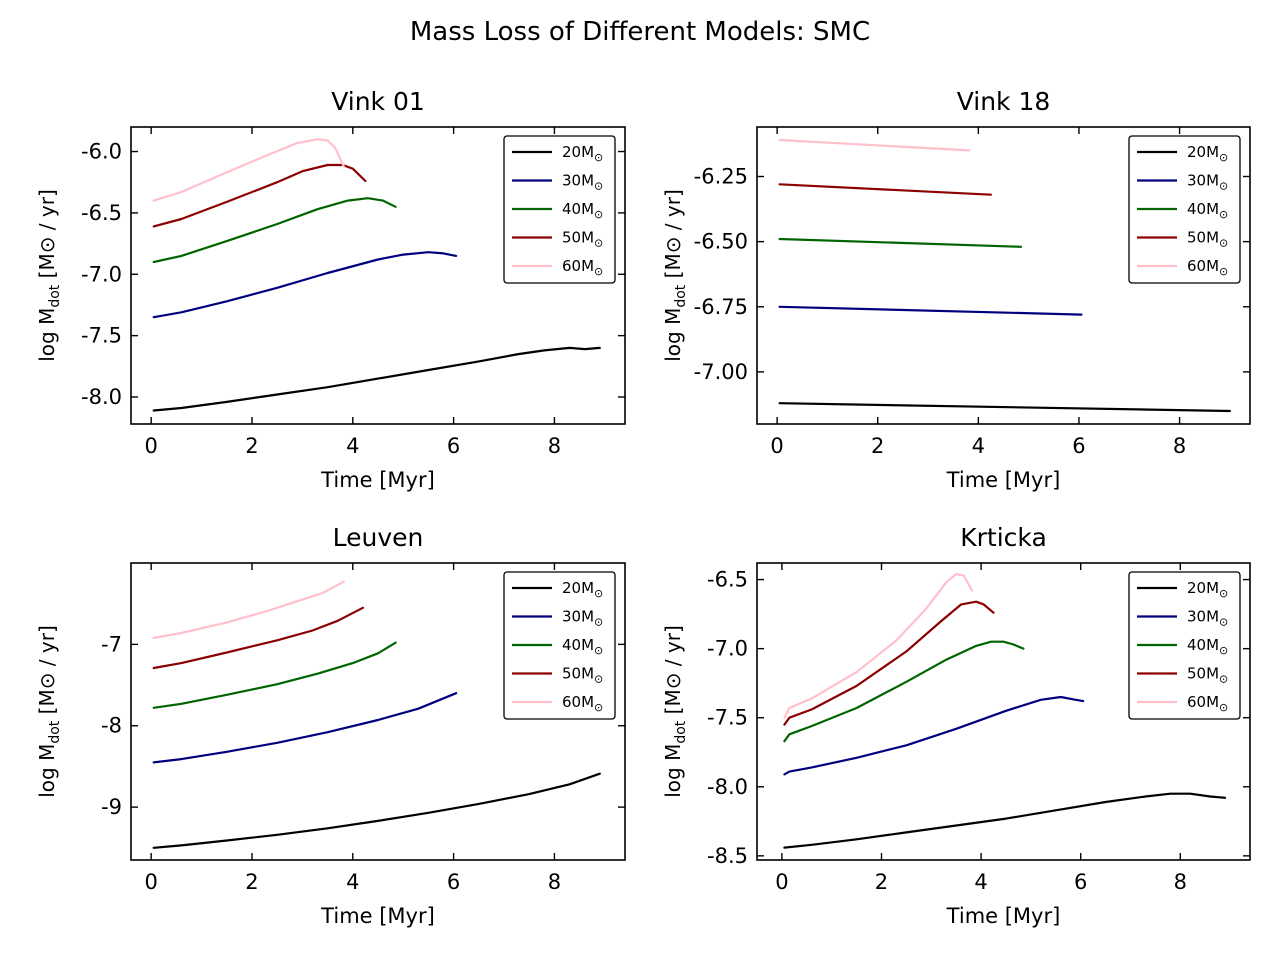  I want to click on y-tick-label: -8, so click(111, 726).